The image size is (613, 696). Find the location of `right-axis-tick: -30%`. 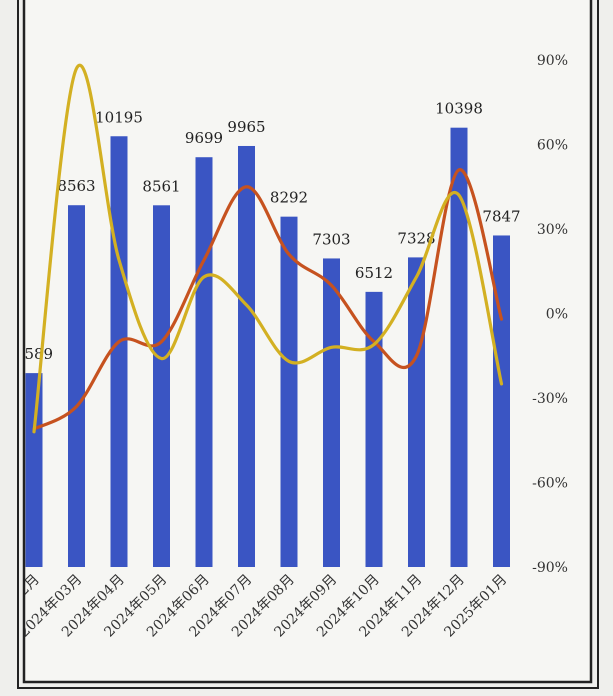

right-axis-tick: -30% is located at coordinates (550, 399).